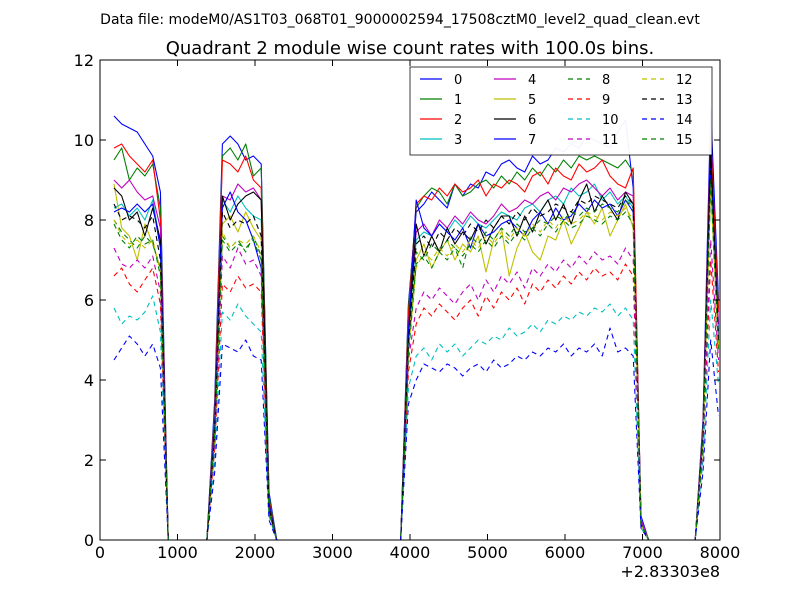  What do you see at coordinates (410, 552) in the screenshot?
I see `x-tick-label: 4000` at bounding box center [410, 552].